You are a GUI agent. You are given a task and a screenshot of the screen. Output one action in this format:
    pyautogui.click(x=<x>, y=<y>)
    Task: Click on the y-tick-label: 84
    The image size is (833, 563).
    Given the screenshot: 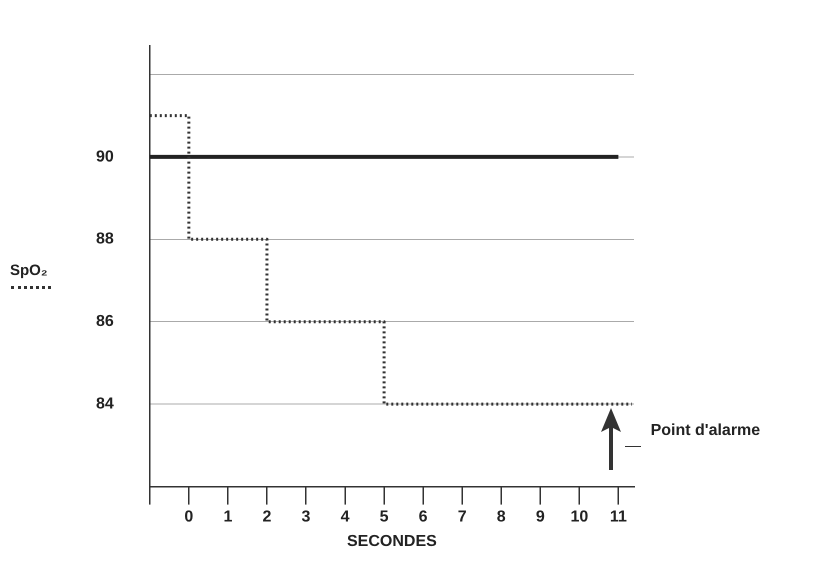 What is the action you would take?
    pyautogui.click(x=105, y=404)
    